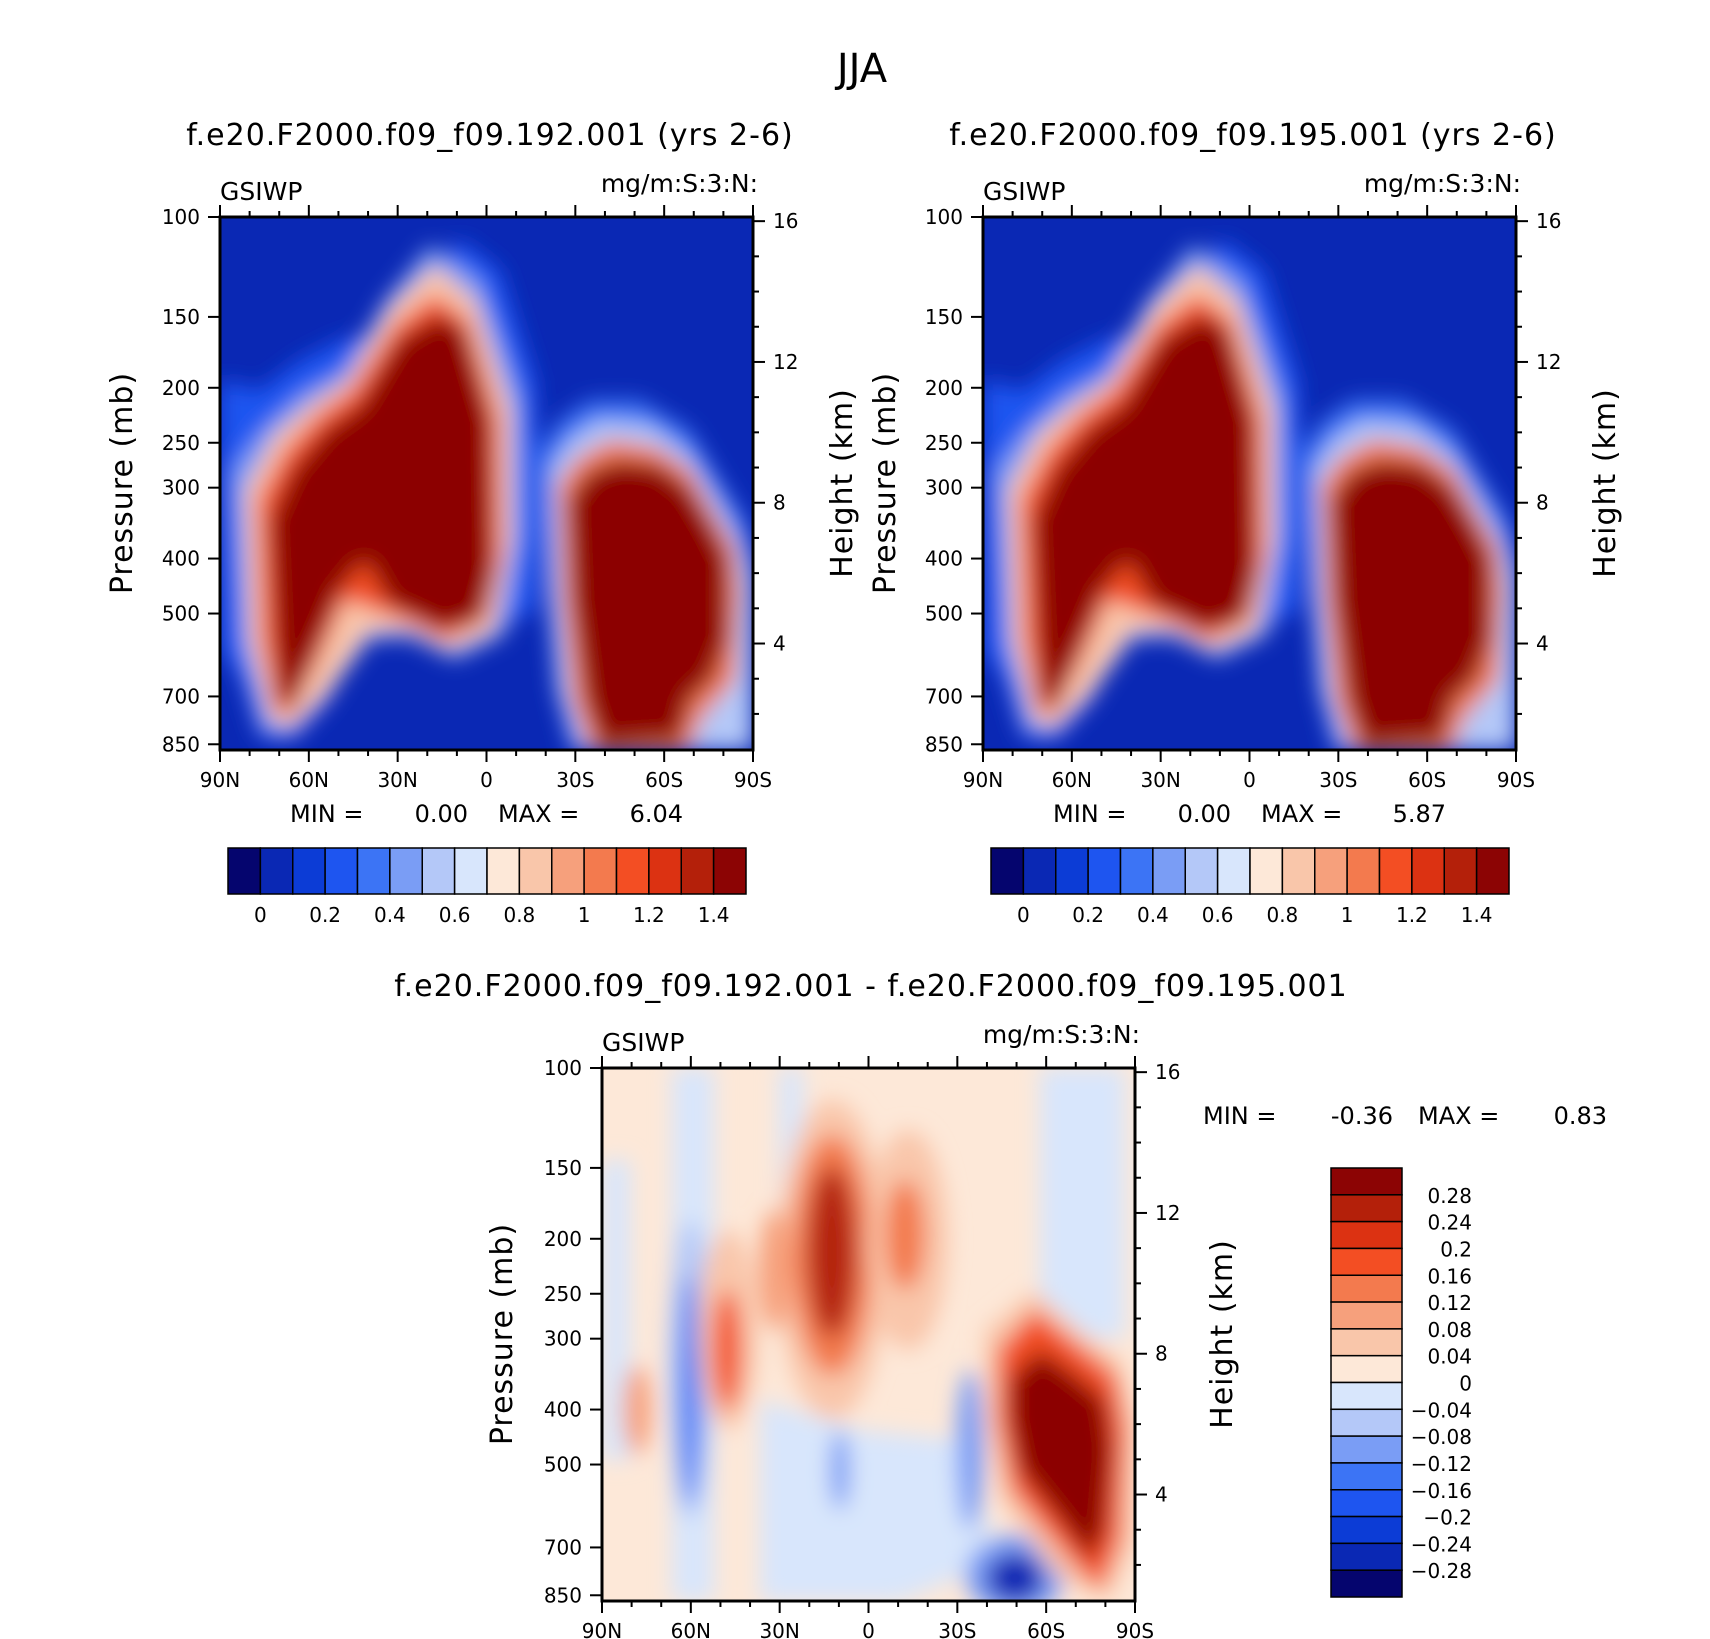  Describe the element at coordinates (1362, 1116) in the screenshot. I see `min-value: -0.36` at that location.